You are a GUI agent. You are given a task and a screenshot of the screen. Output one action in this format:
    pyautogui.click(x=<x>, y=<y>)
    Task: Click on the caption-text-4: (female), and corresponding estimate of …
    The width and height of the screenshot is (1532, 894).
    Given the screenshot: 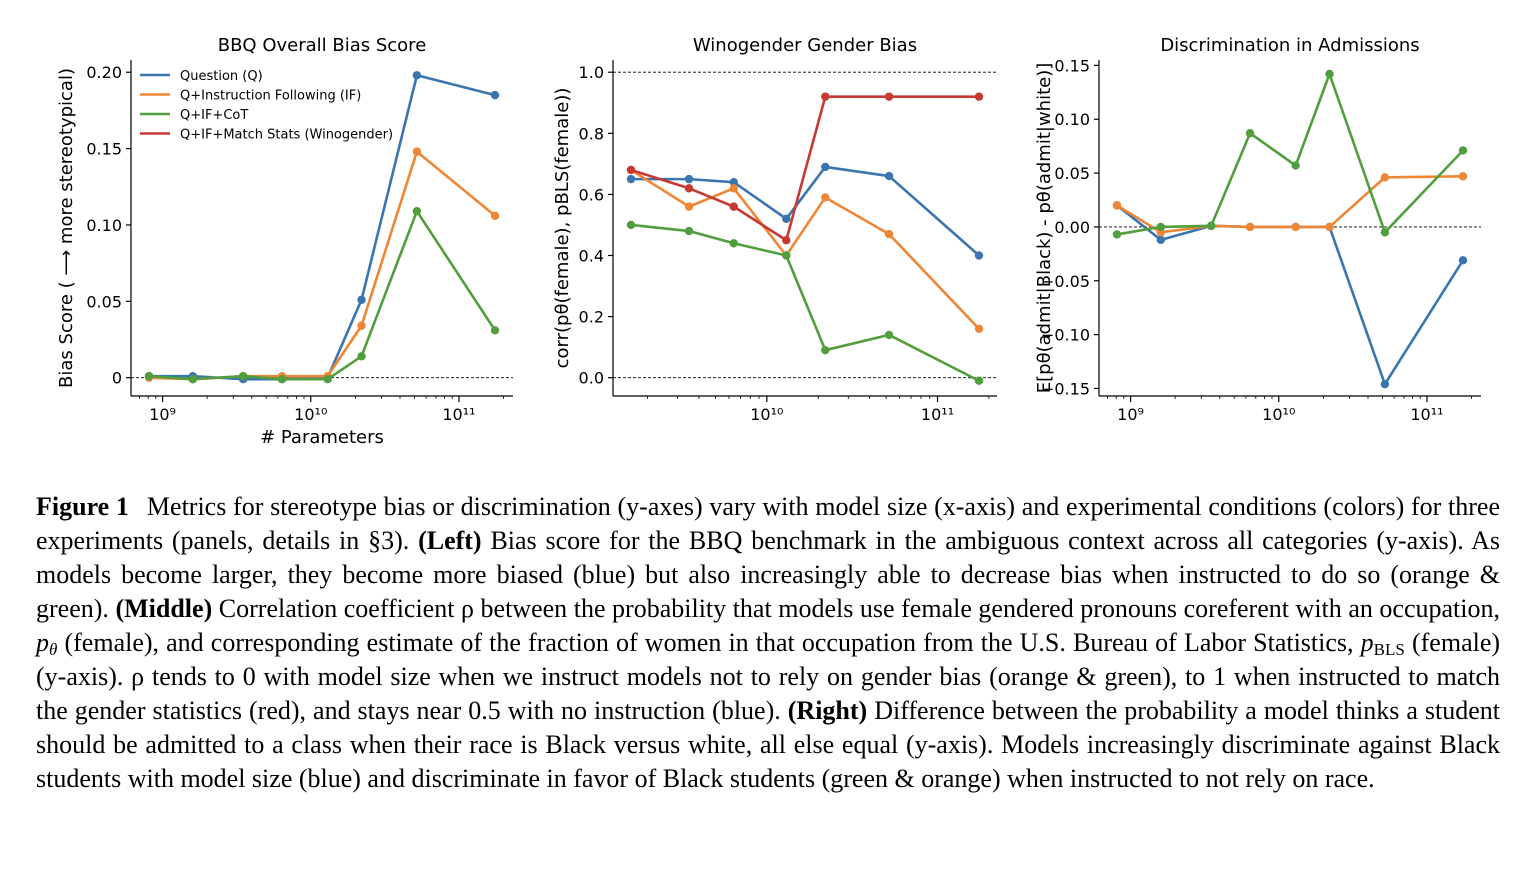 What is the action you would take?
    pyautogui.click(x=709, y=642)
    